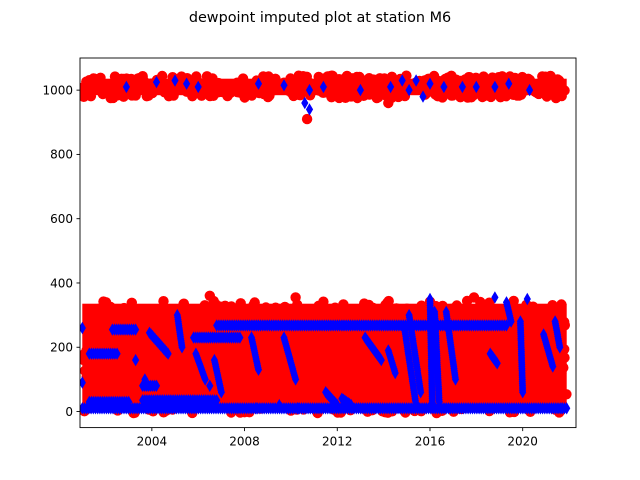 The width and height of the screenshot is (640, 480). I want to click on y-tick-label: 600, so click(61, 219).